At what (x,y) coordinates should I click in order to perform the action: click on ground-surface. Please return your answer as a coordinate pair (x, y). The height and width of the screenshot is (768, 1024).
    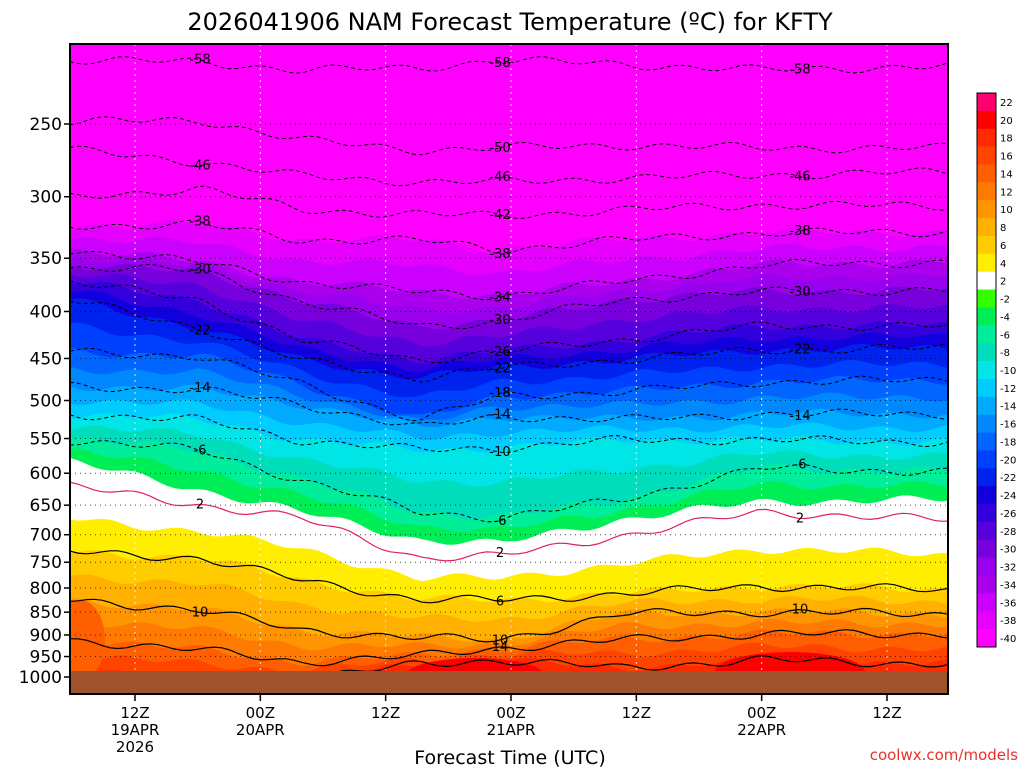
    Looking at the image, I should click on (509, 682).